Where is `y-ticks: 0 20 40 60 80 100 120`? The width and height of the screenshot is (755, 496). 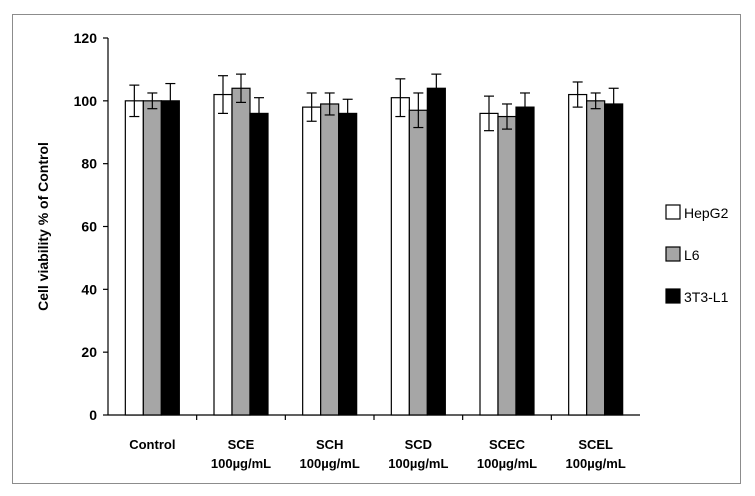 y-ticks: 0 20 40 60 80 100 120 is located at coordinates (91, 226).